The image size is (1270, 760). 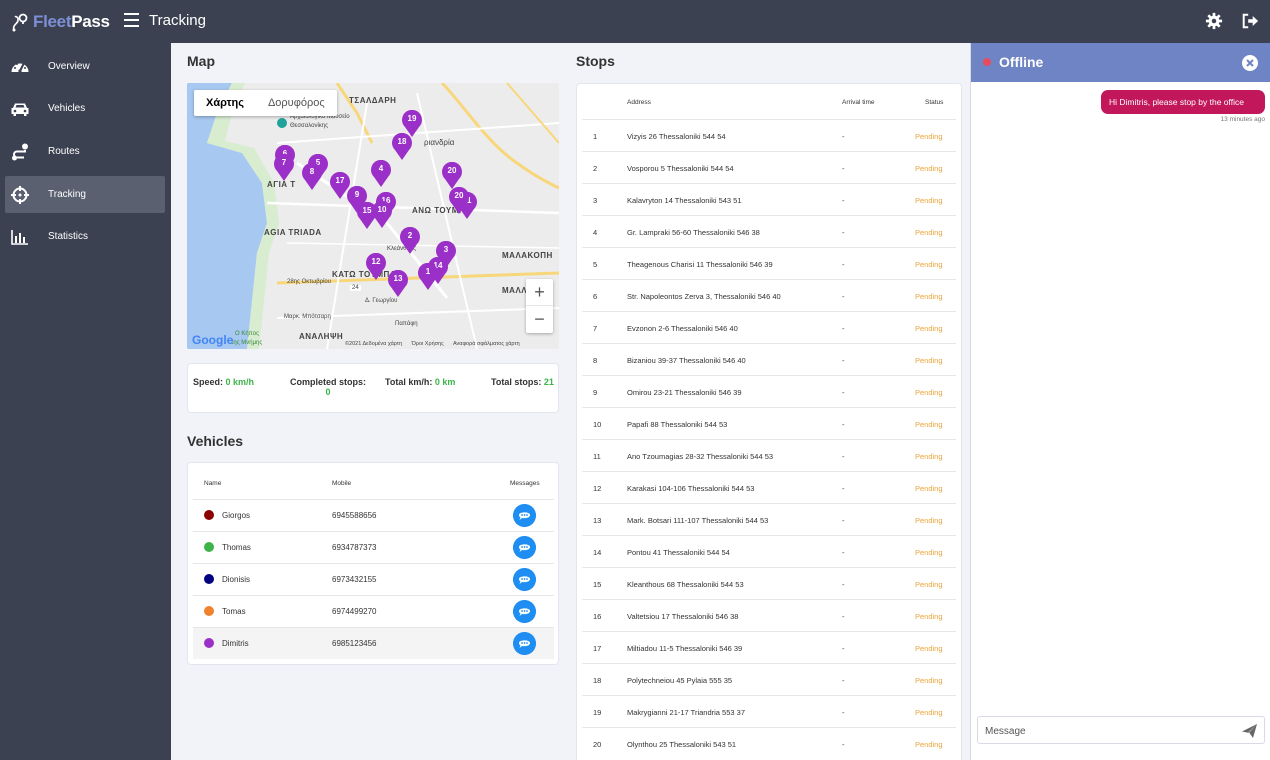 What do you see at coordinates (340, 180) in the screenshot?
I see `map-marker-label: 17` at bounding box center [340, 180].